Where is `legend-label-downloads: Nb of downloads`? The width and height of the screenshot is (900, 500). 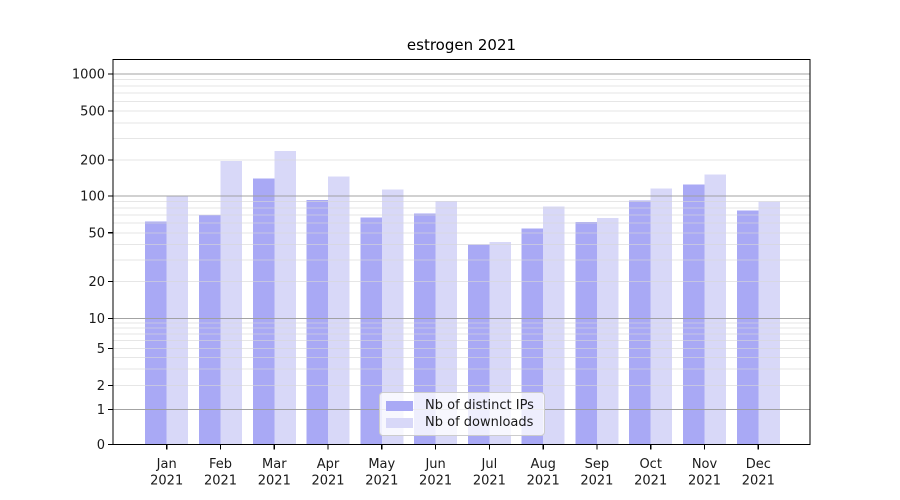 legend-label-downloads: Nb of downloads is located at coordinates (479, 422).